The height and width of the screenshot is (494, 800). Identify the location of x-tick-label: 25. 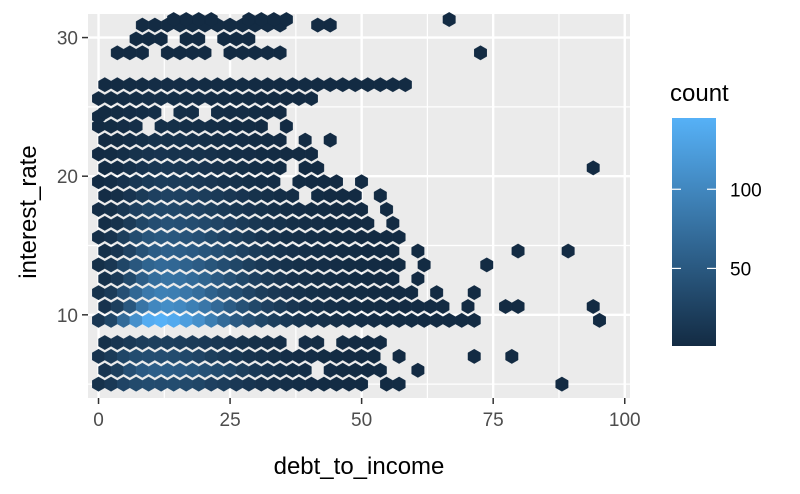
(230, 420).